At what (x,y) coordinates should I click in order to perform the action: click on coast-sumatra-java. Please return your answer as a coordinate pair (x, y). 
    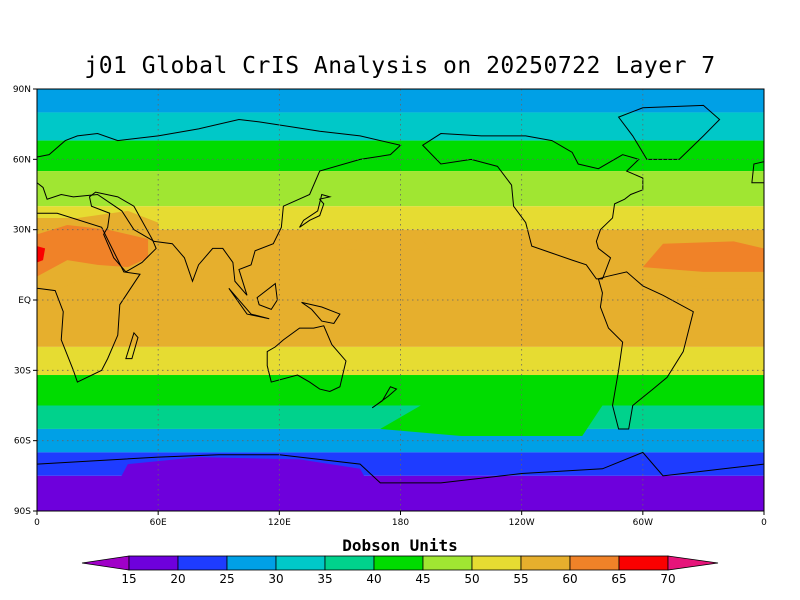
    Looking at the image, I should click on (249, 303).